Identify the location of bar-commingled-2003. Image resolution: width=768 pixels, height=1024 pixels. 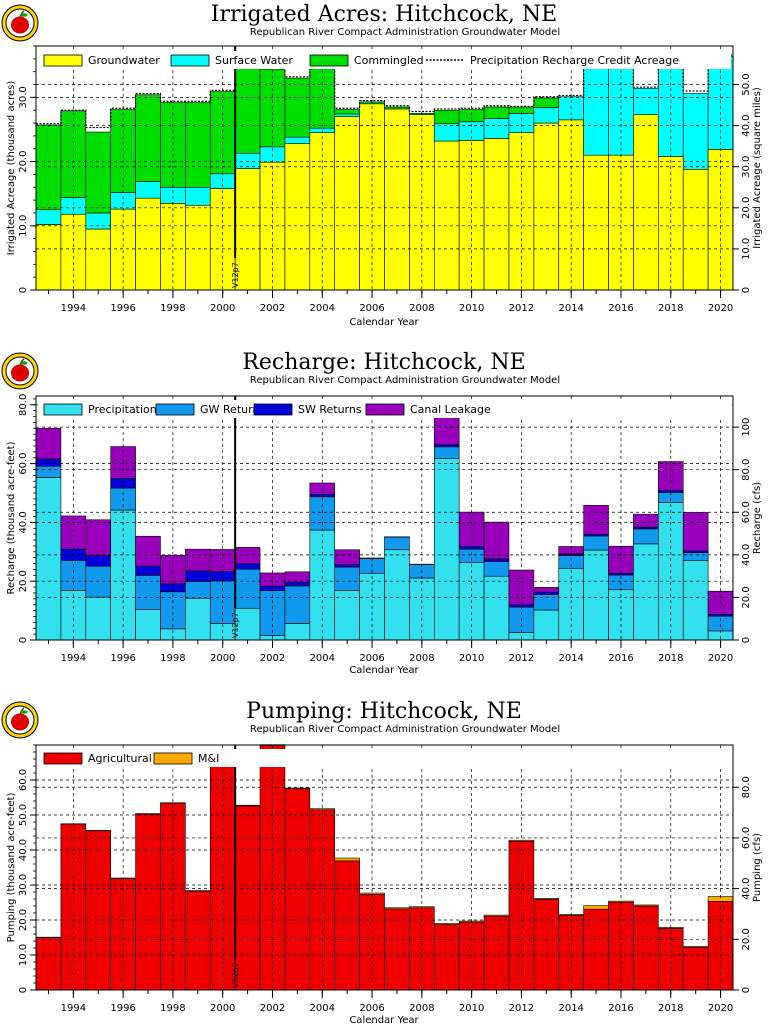
(297, 107).